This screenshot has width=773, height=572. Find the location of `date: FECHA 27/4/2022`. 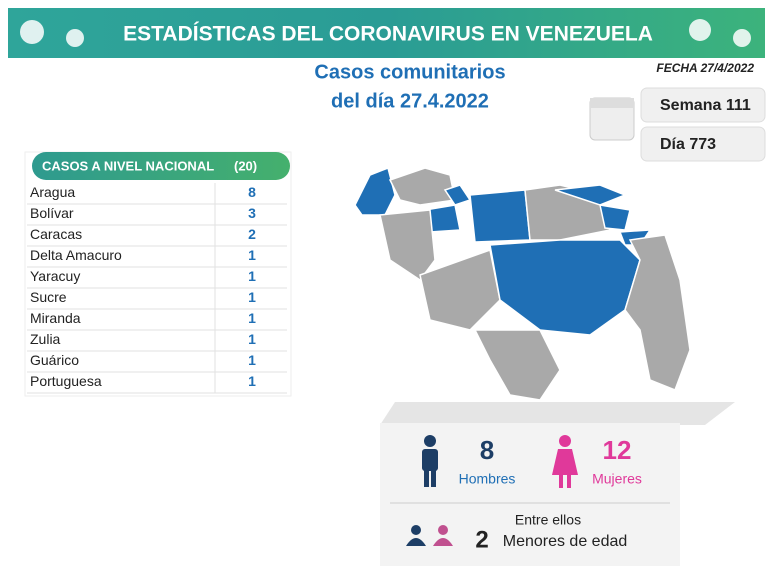

date: FECHA 27/4/2022 is located at coordinates (705, 68).